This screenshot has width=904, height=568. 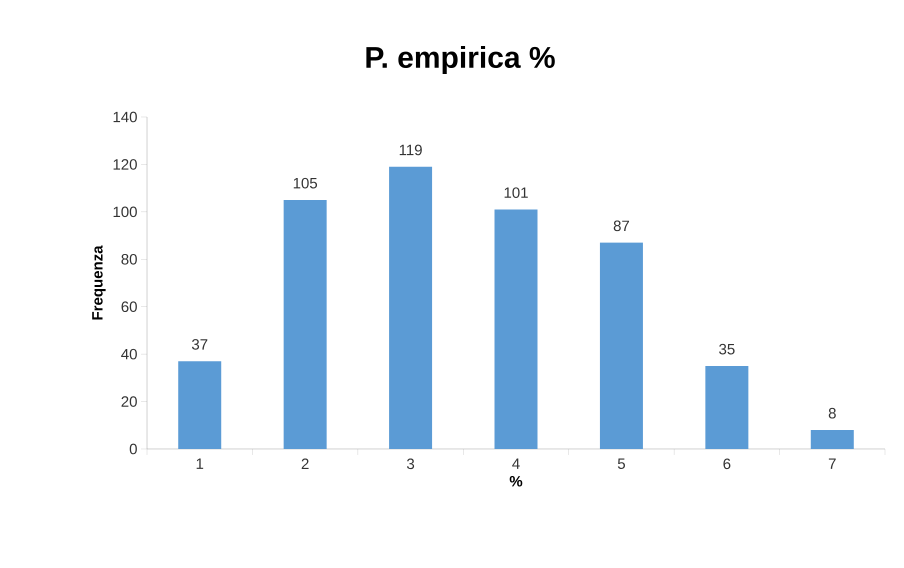 I want to click on x-tick-label: 5, so click(x=621, y=463).